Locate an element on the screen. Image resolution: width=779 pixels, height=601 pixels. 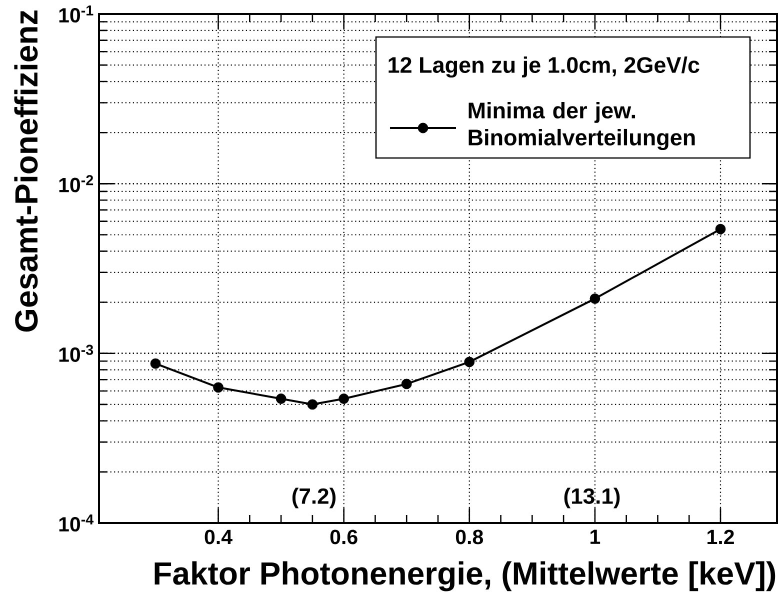
legend-label: Minima der jew. Binomialverteilungen is located at coordinates (581, 126).